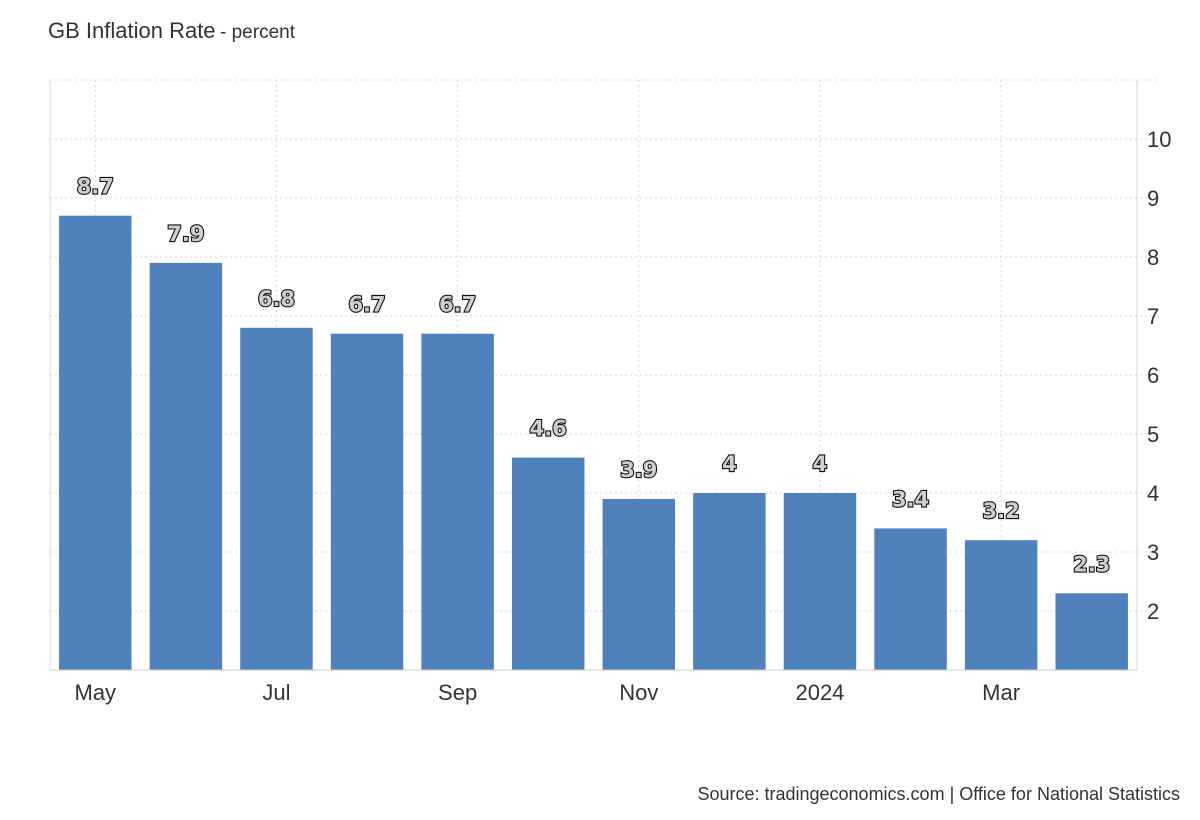 Image resolution: width=1200 pixels, height=820 pixels. What do you see at coordinates (1153, 434) in the screenshot?
I see `y-tick-label: 5` at bounding box center [1153, 434].